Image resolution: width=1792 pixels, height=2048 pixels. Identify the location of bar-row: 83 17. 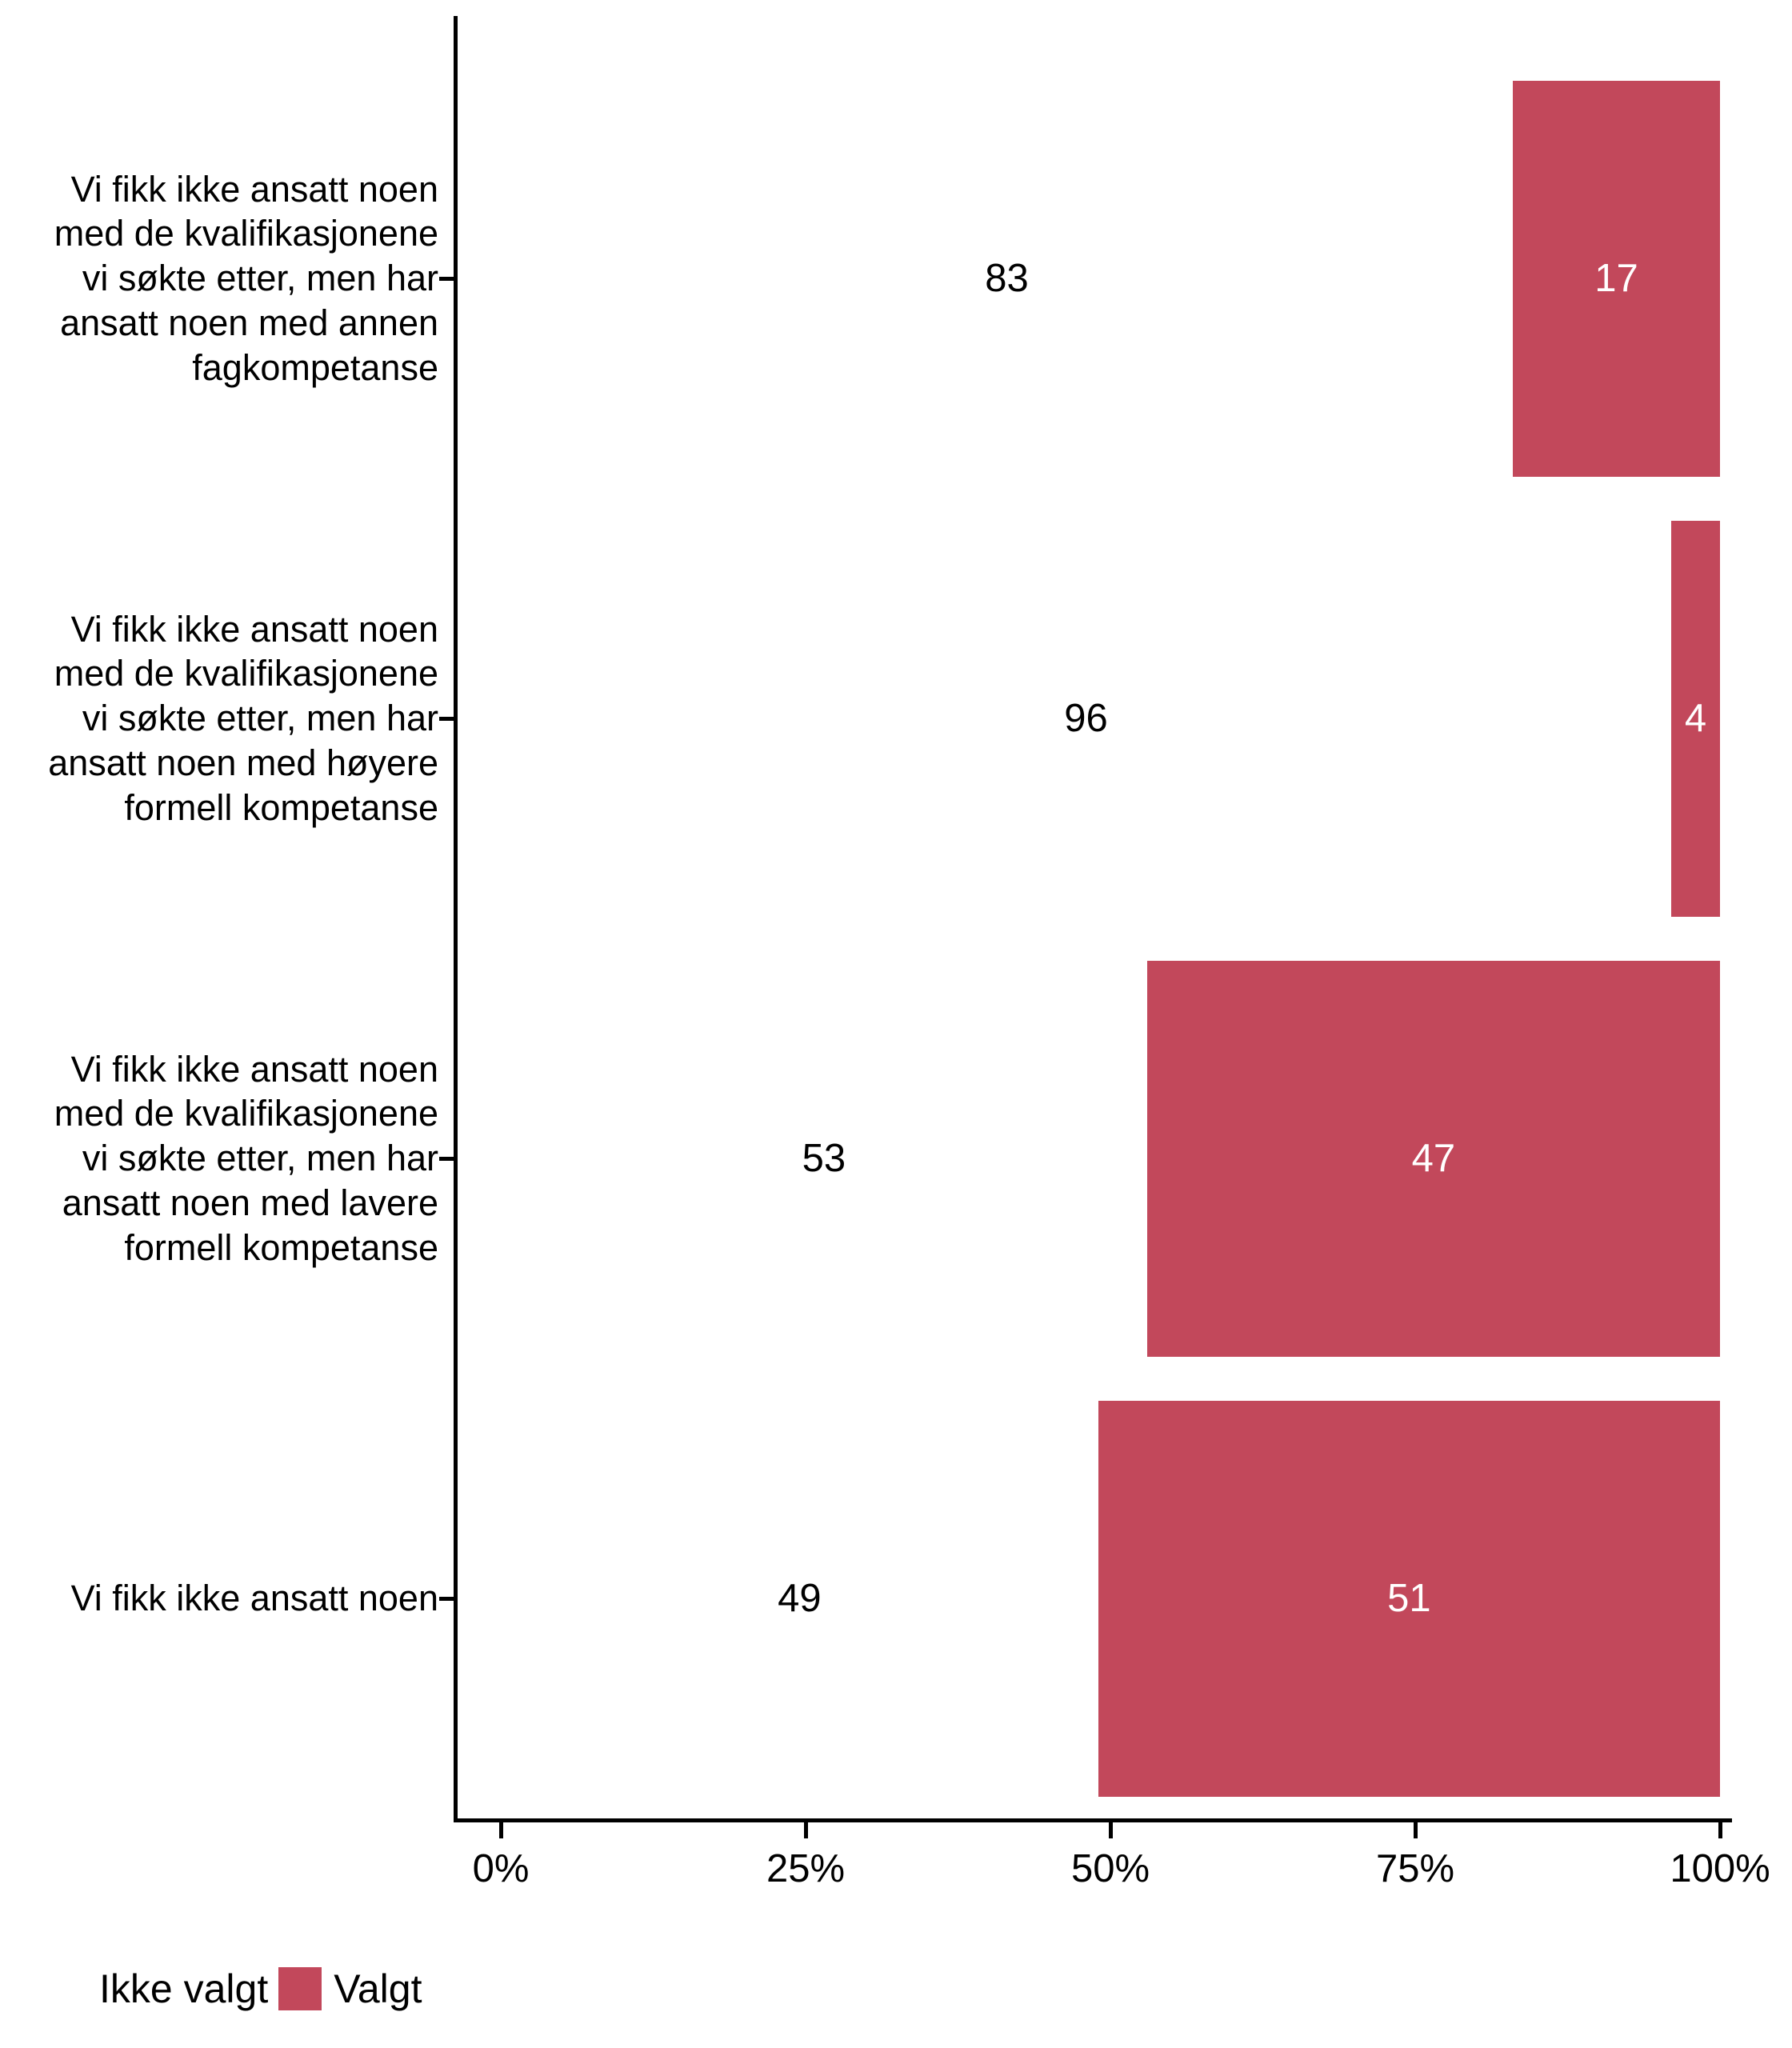
(1110, 278).